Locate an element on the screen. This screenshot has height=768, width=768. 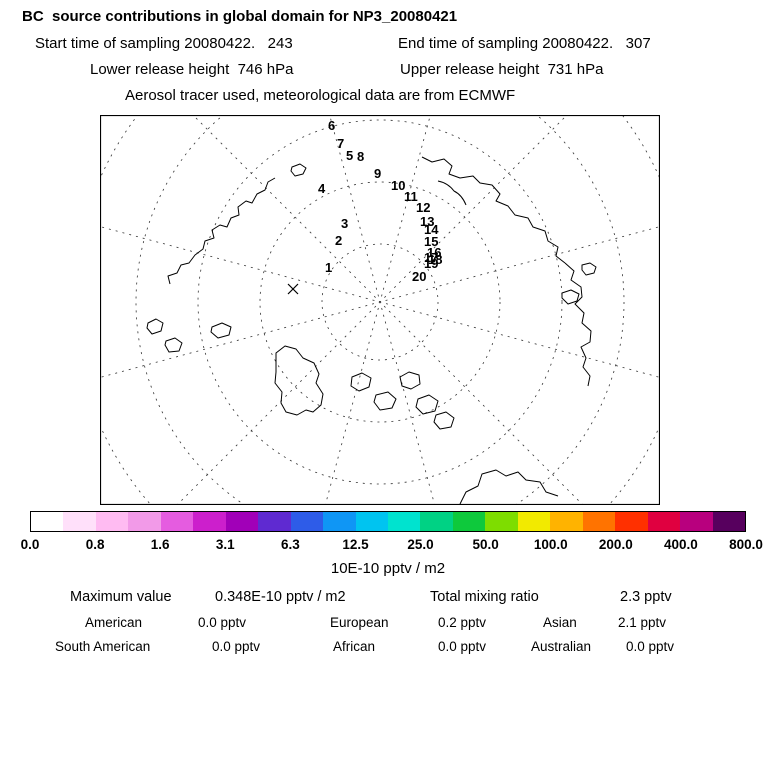
lower-release-label: Lower release height 746 hPa is located at coordinates (192, 69).